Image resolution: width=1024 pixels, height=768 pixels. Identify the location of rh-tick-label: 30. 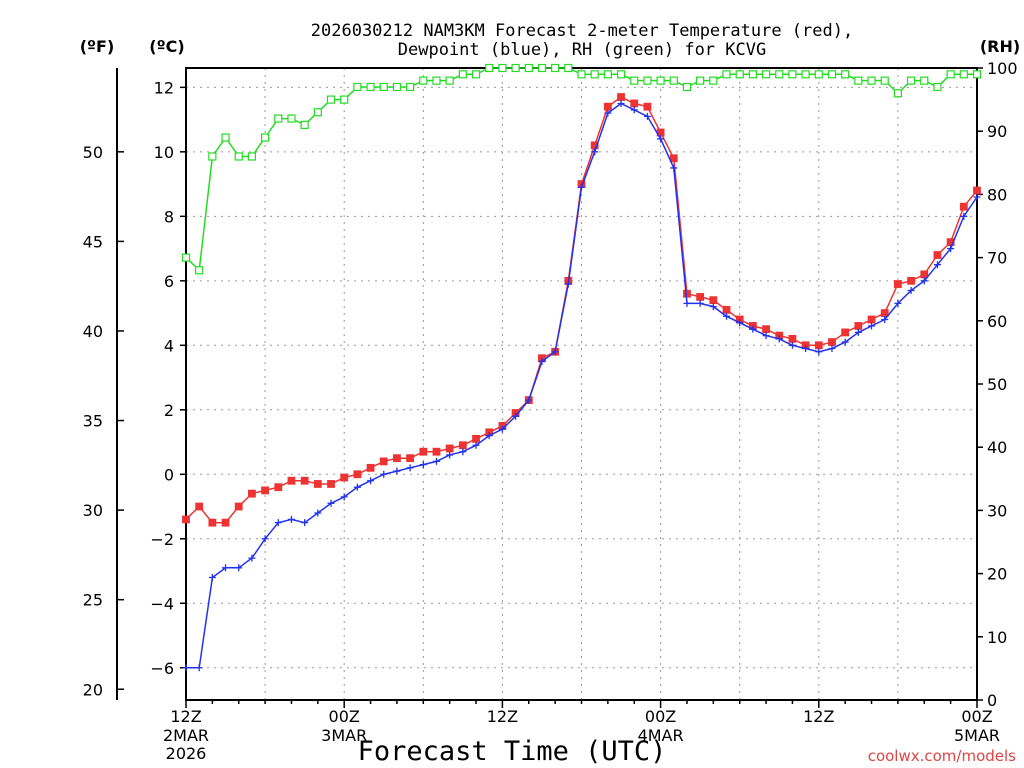
(997, 510).